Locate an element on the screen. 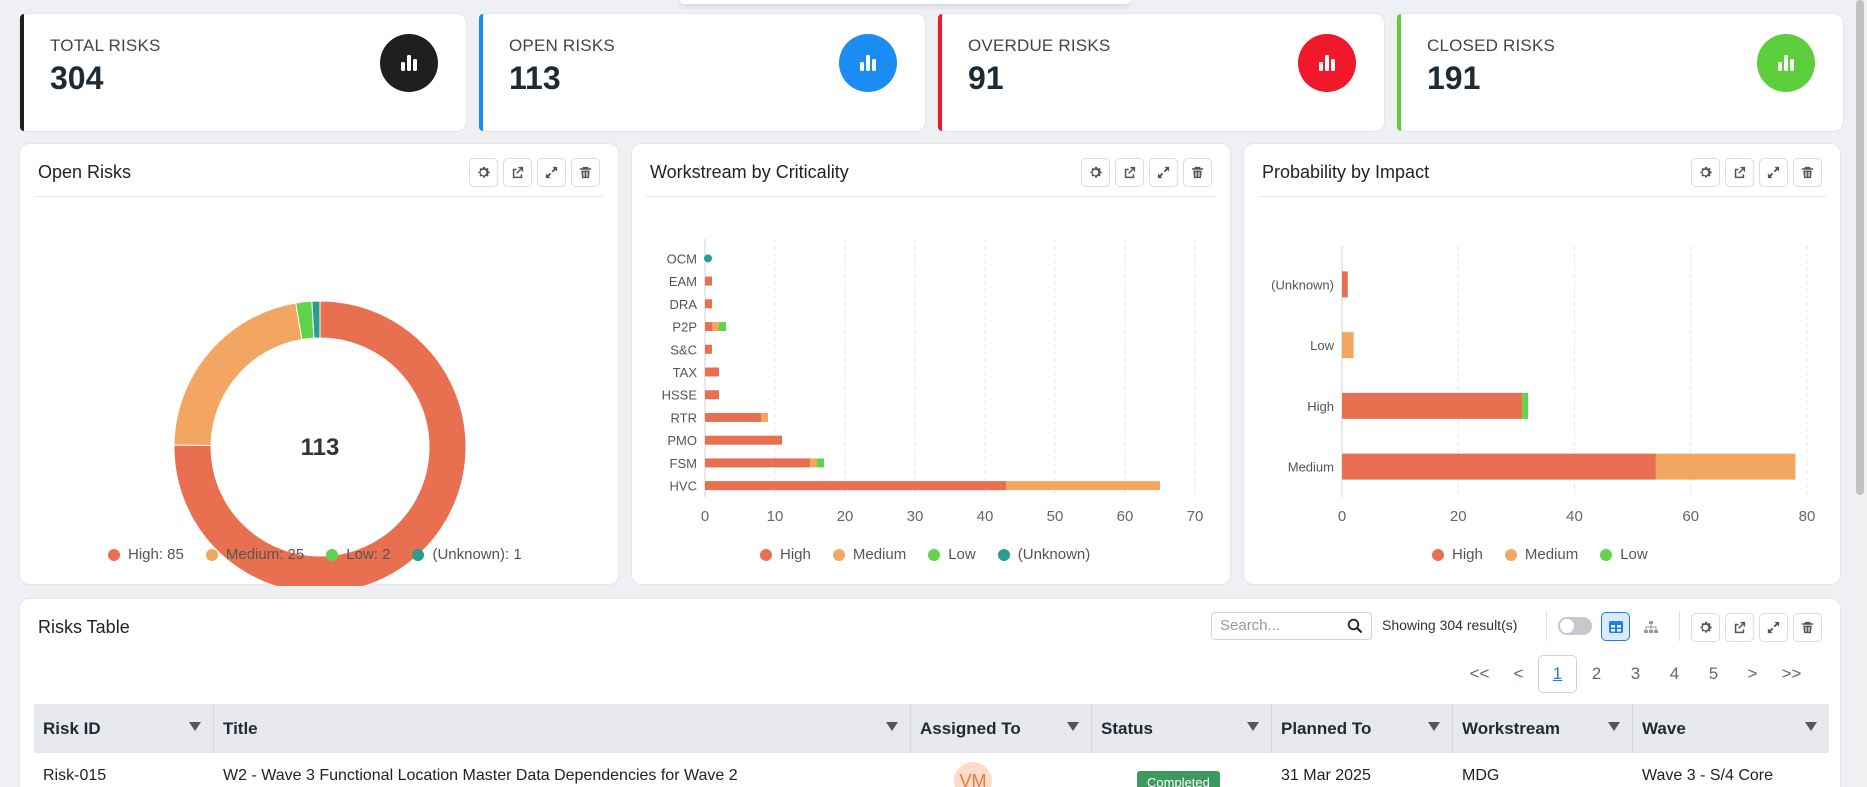 The image size is (1867, 787). x-tick-label: 40 is located at coordinates (1574, 516).